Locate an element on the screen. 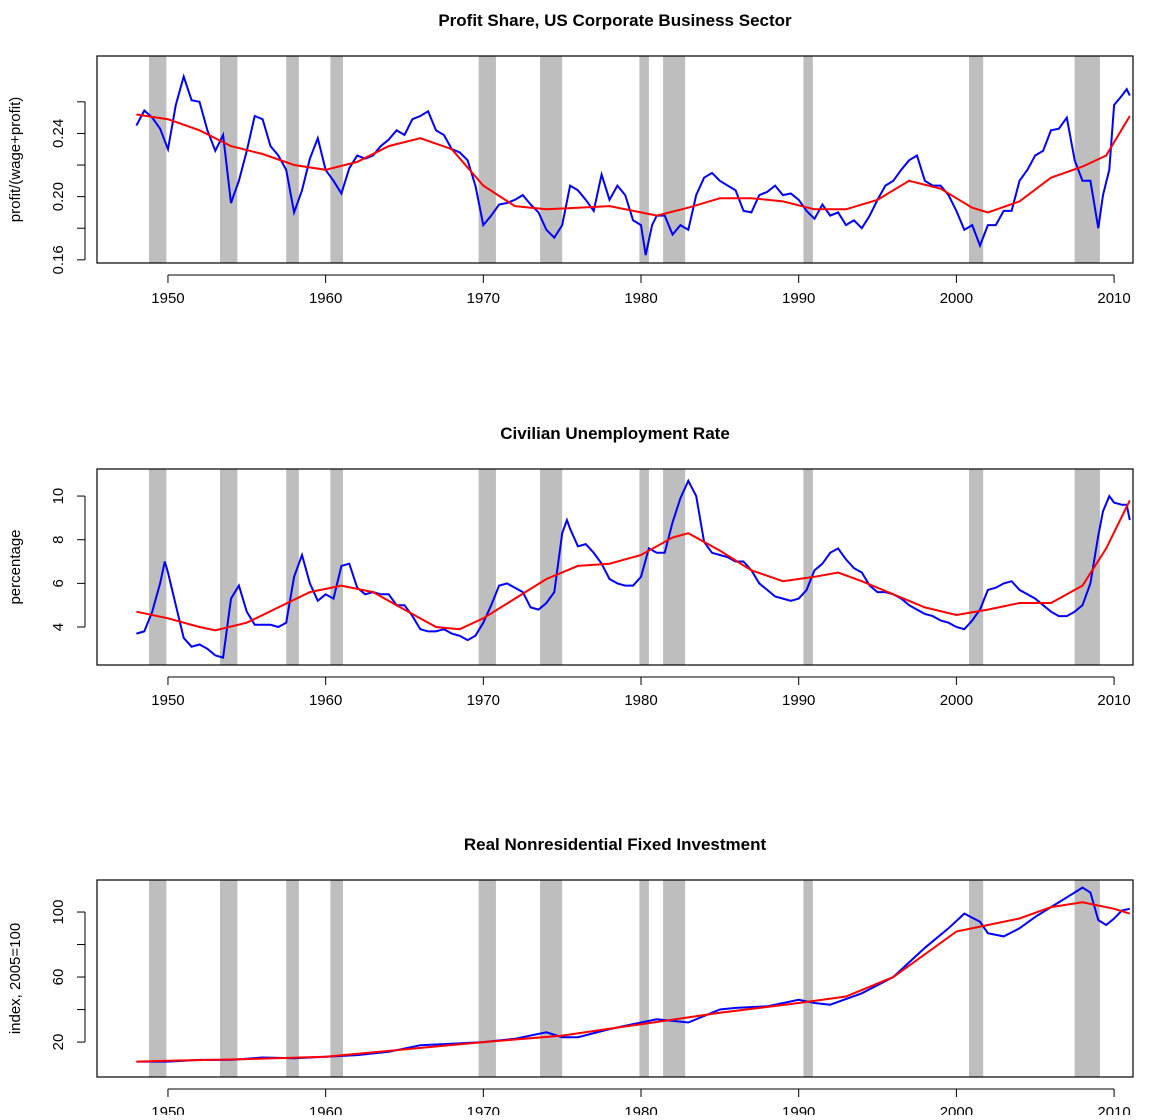 The height and width of the screenshot is (1120, 1156). y-tick-label: 0.16 is located at coordinates (58, 259).